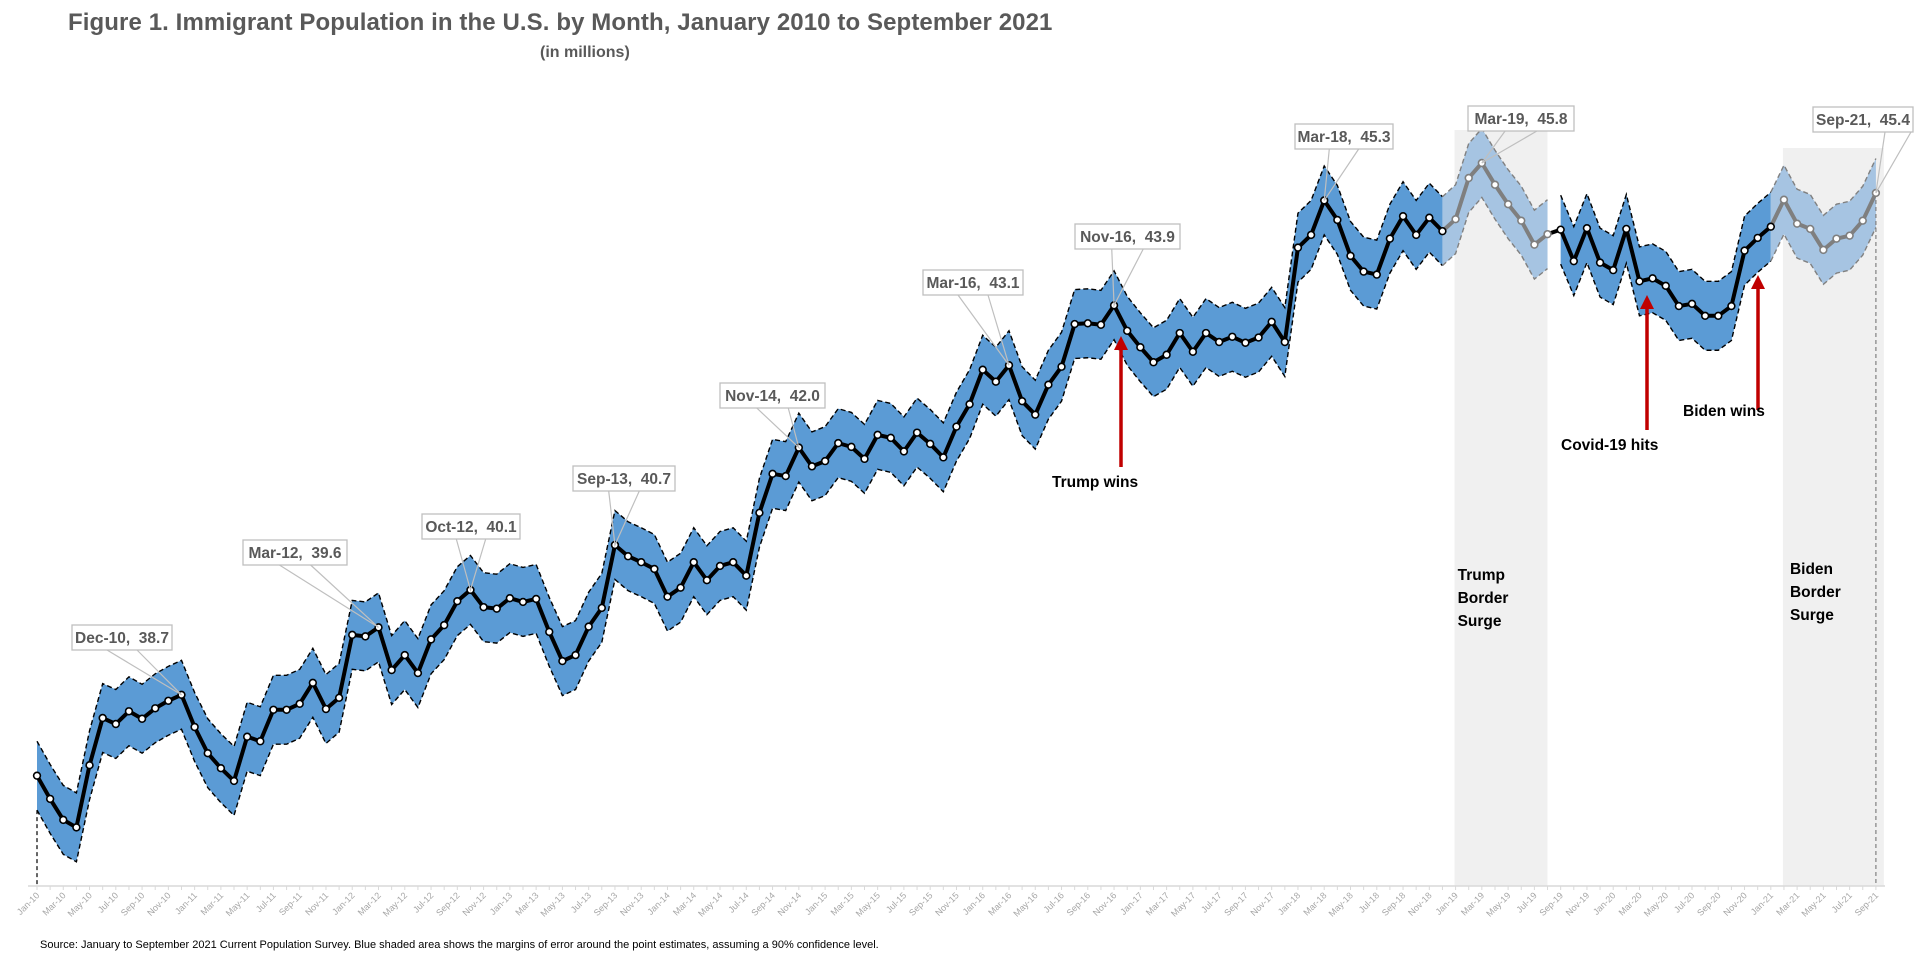  What do you see at coordinates (1630, 903) in the screenshot?
I see `x-tick-label: Mar-20` at bounding box center [1630, 903].